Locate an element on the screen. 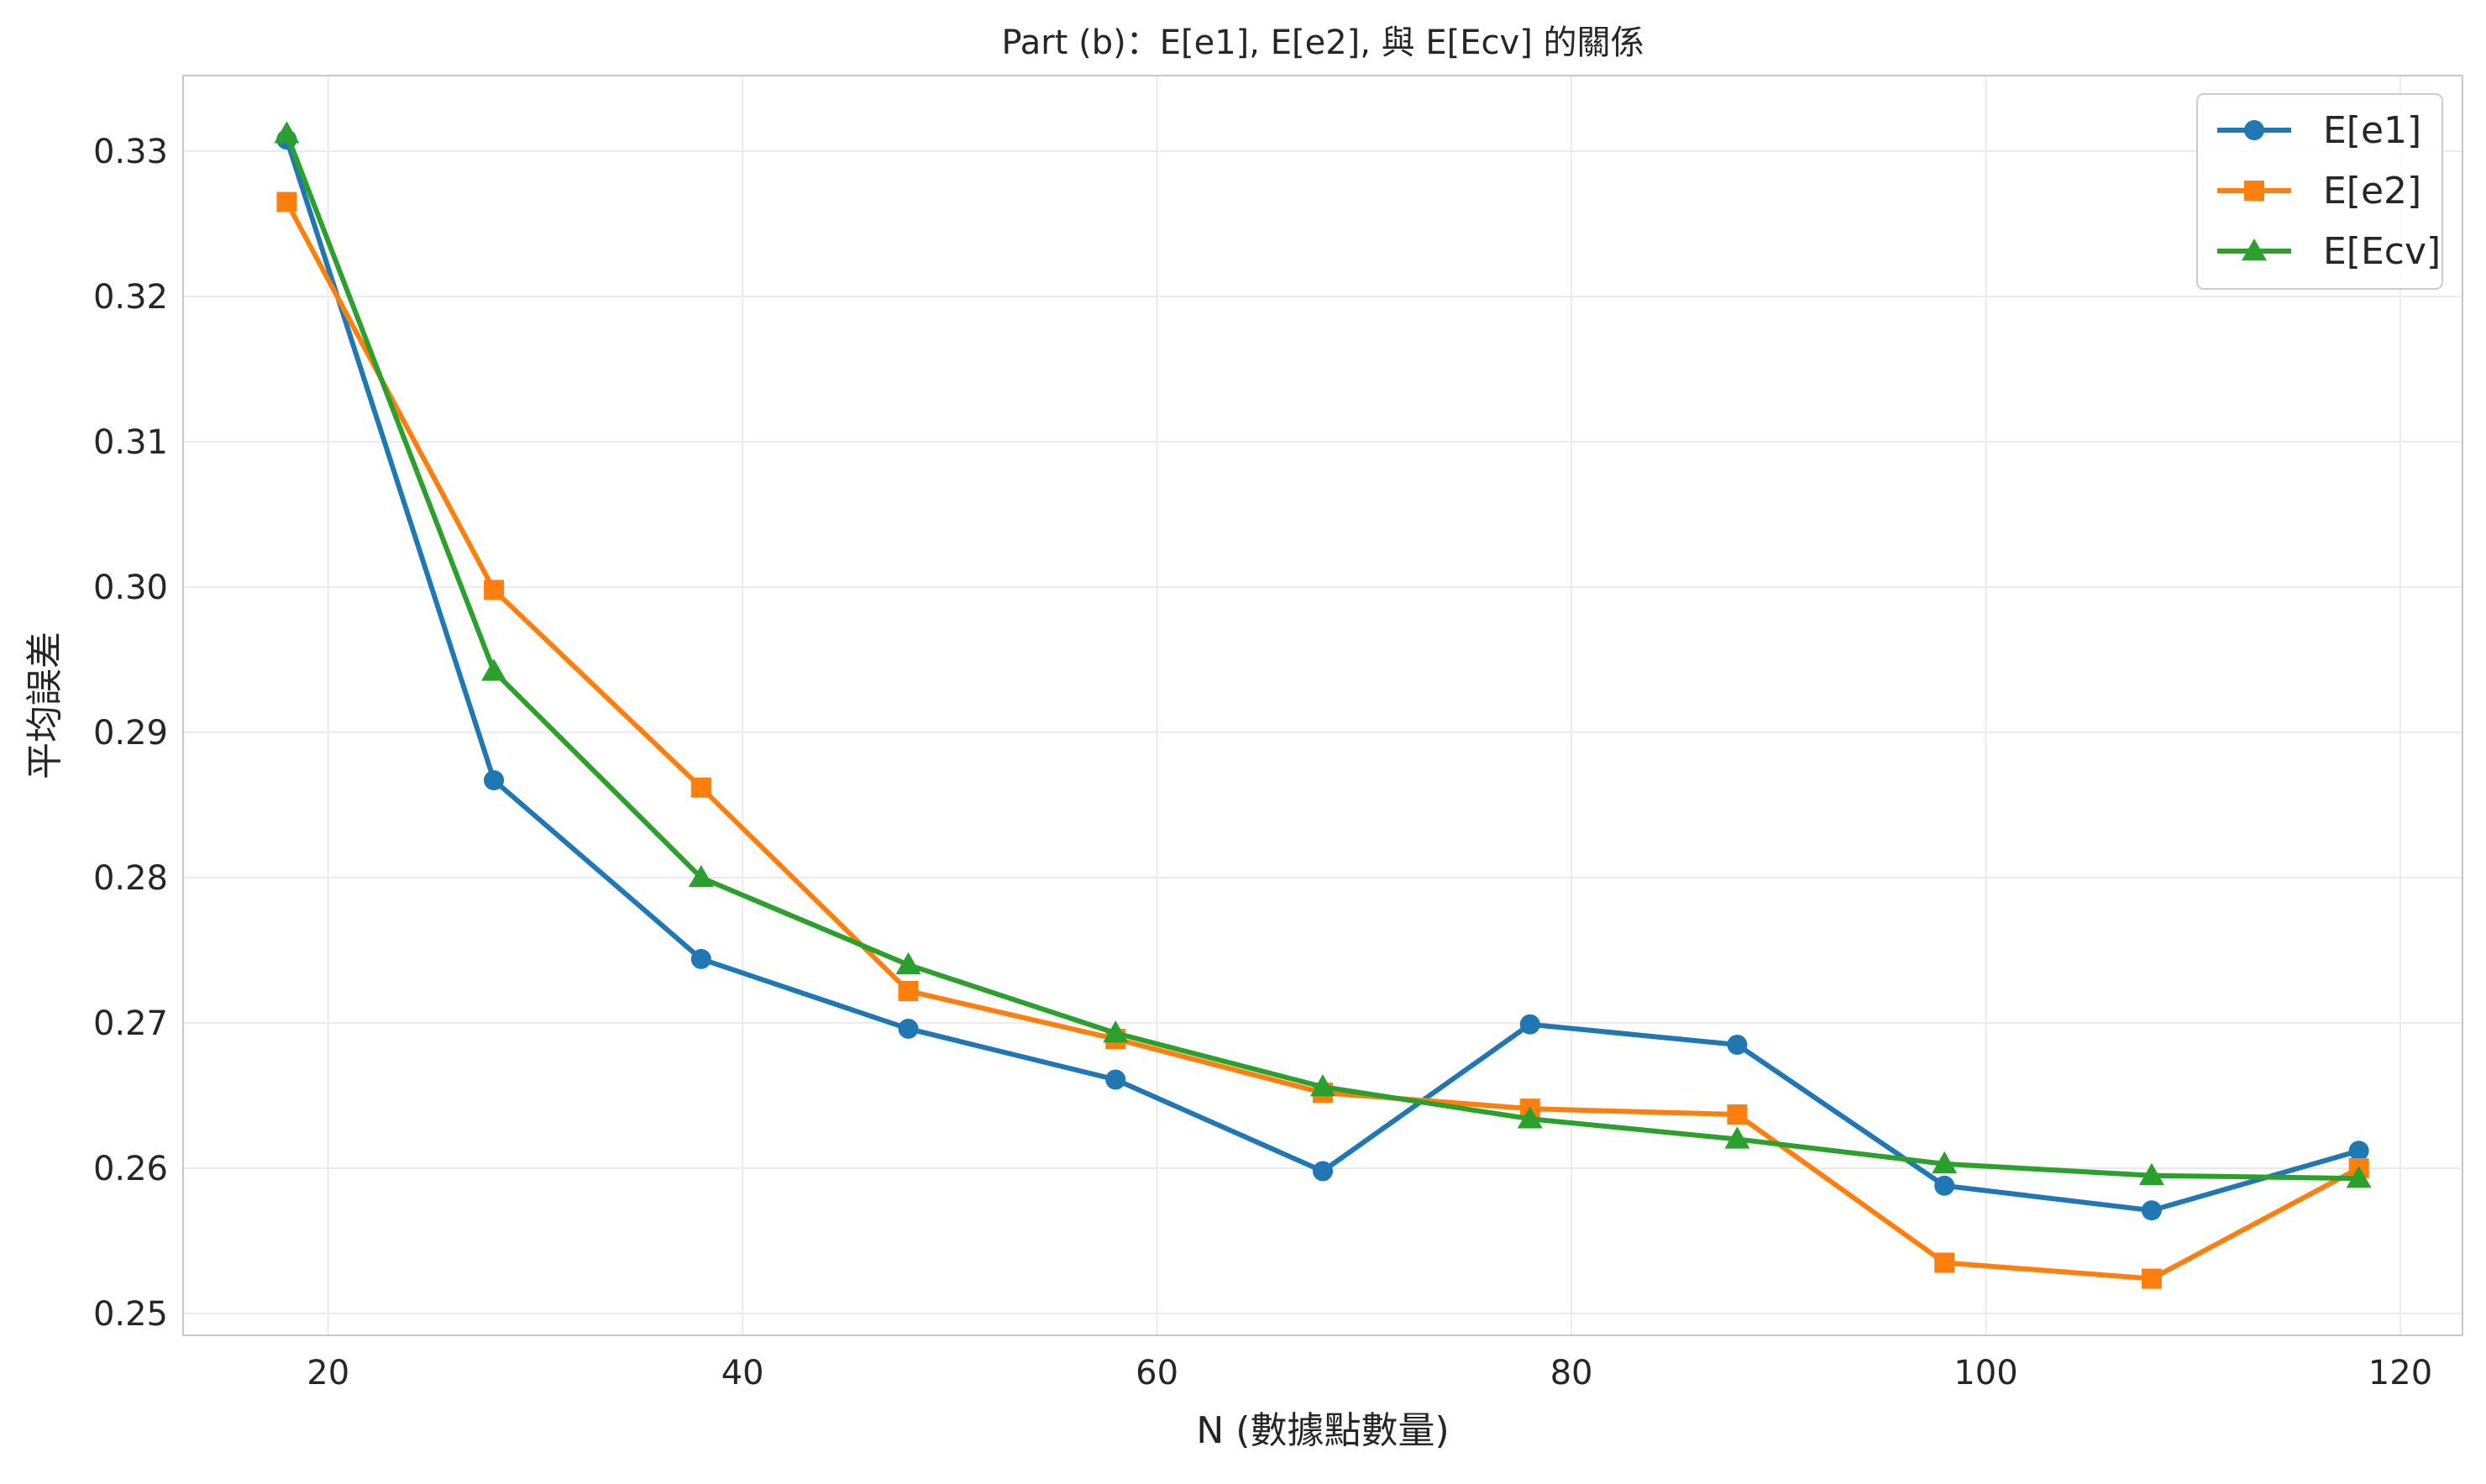  y-tick-label: 0.28 is located at coordinates (130, 879).